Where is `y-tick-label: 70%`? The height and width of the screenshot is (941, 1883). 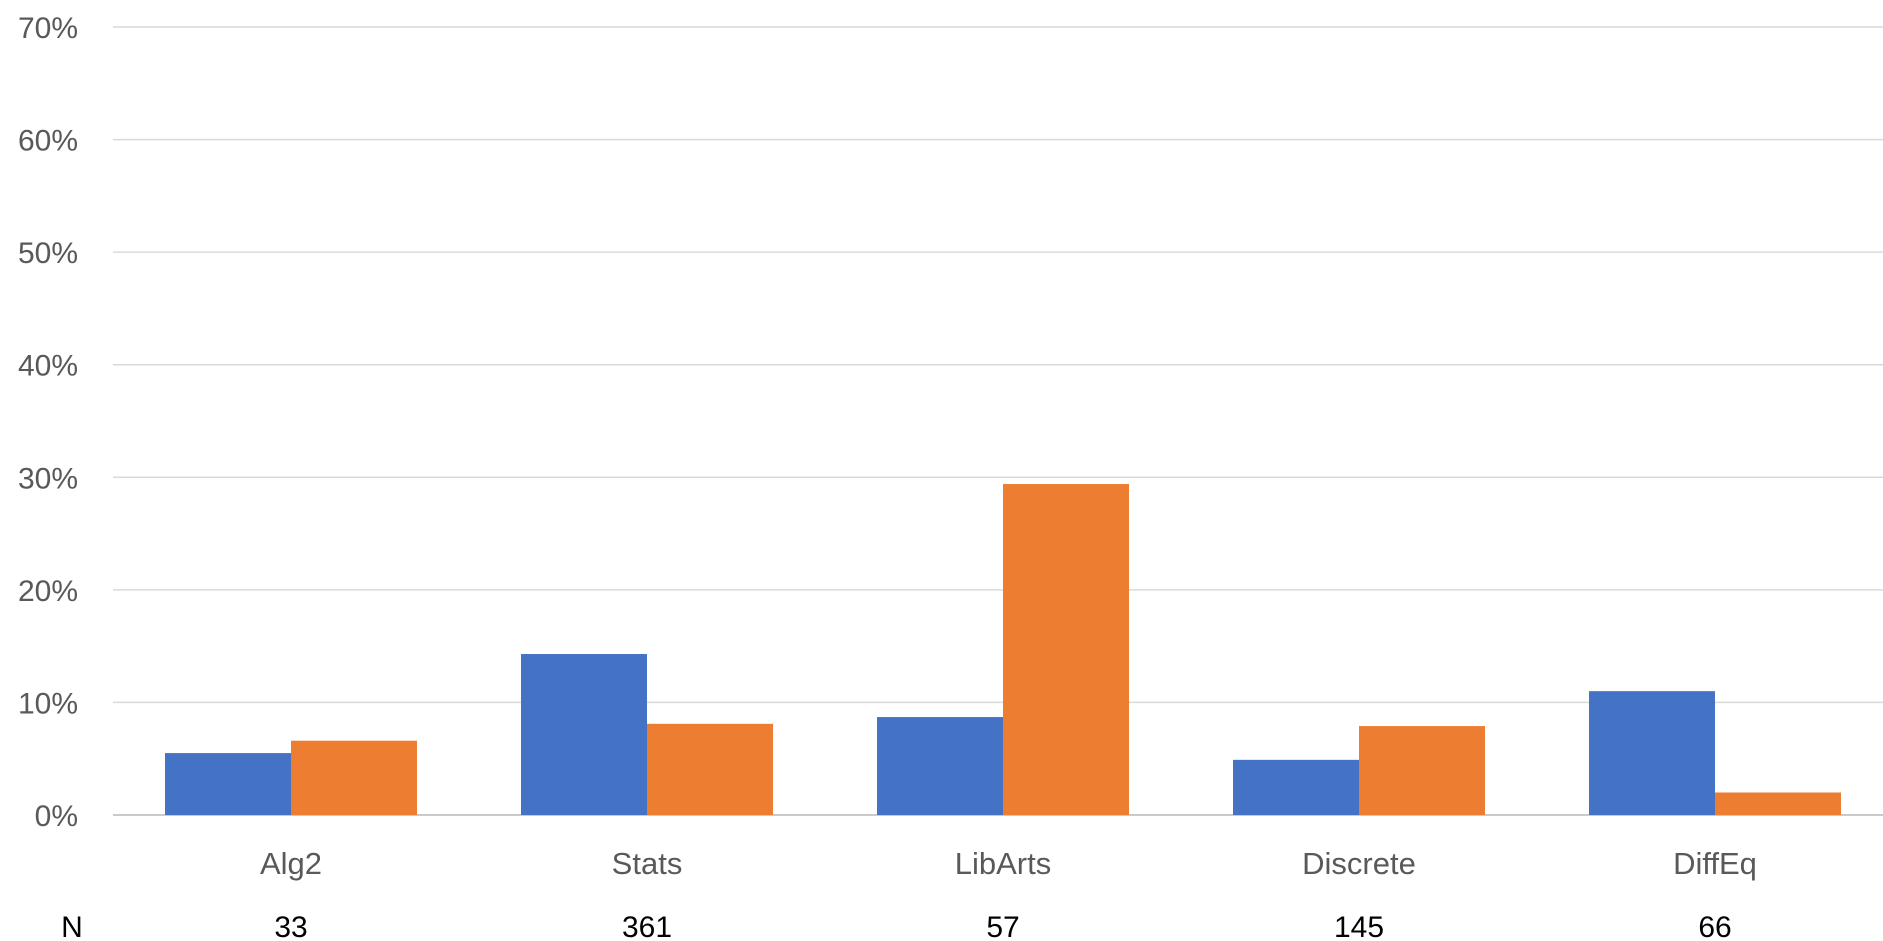
y-tick-label: 70% is located at coordinates (48, 28).